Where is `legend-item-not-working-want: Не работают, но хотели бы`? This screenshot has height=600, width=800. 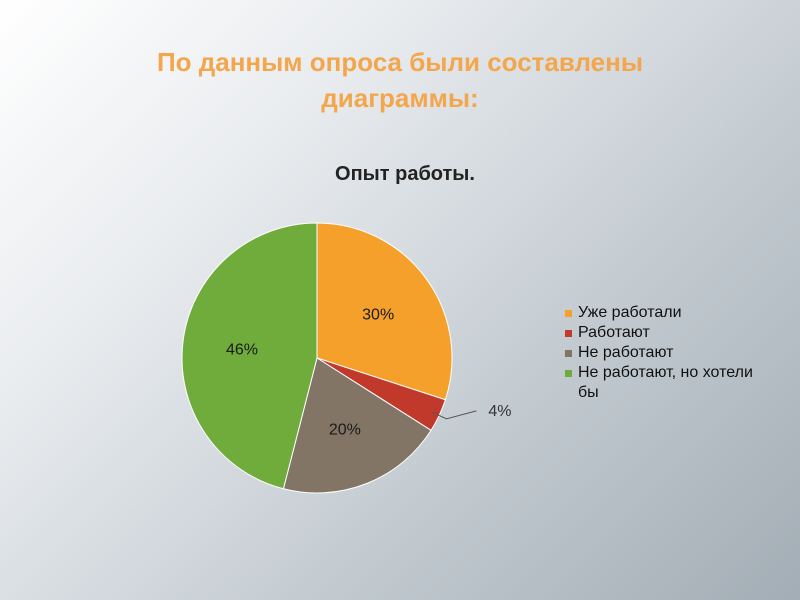 legend-item-not-working-want: Не работают, но хотели бы is located at coordinates (665, 383).